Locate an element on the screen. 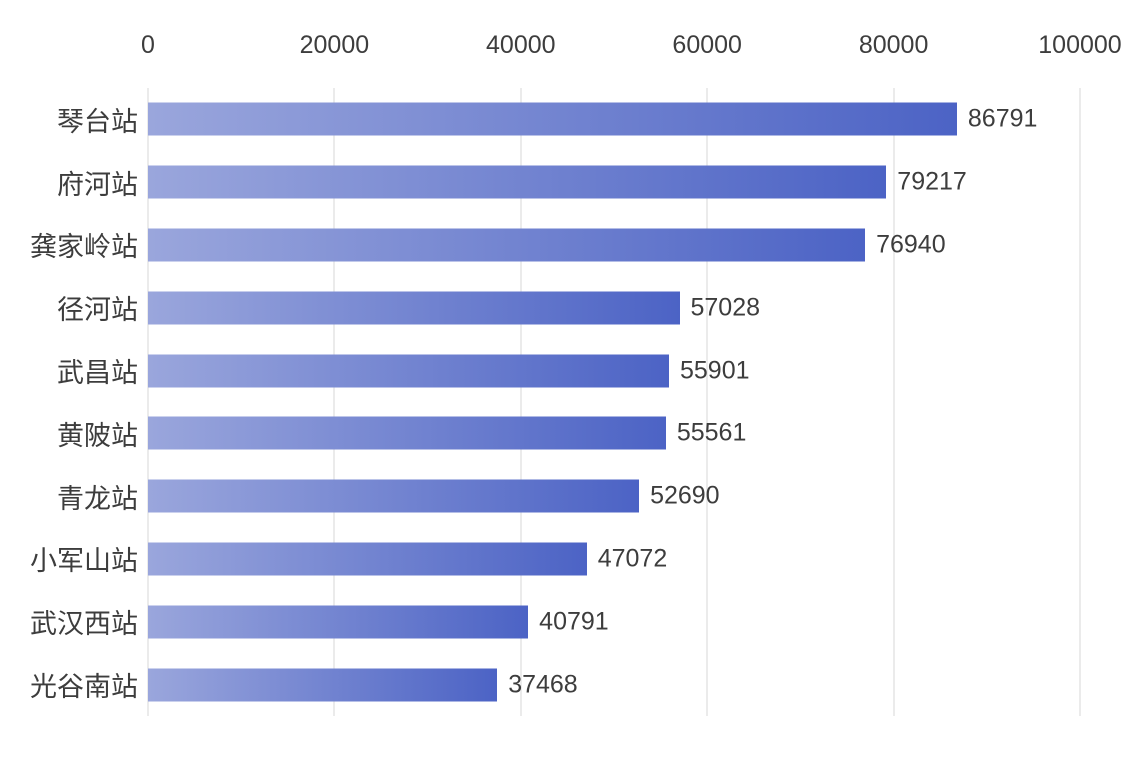 Image resolution: width=1133 pixels, height=761 pixels. value-label: 55901 is located at coordinates (714, 370).